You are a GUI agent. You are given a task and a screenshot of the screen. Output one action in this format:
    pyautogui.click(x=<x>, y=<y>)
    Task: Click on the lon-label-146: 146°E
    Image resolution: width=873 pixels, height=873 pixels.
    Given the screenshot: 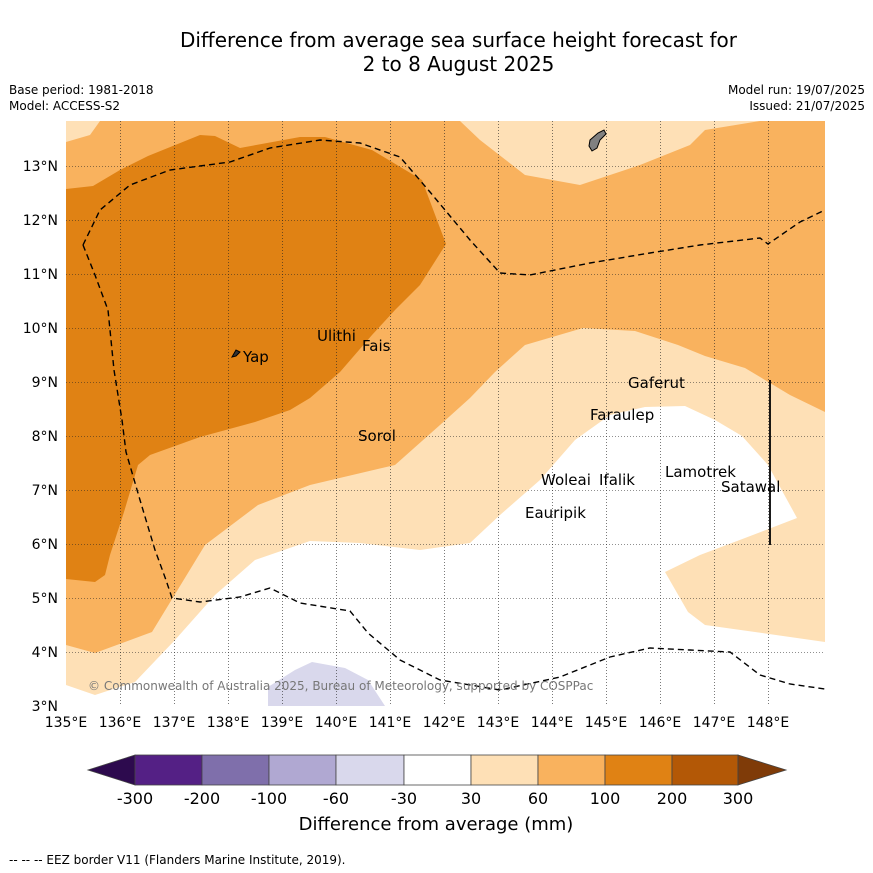 What is the action you would take?
    pyautogui.click(x=660, y=723)
    